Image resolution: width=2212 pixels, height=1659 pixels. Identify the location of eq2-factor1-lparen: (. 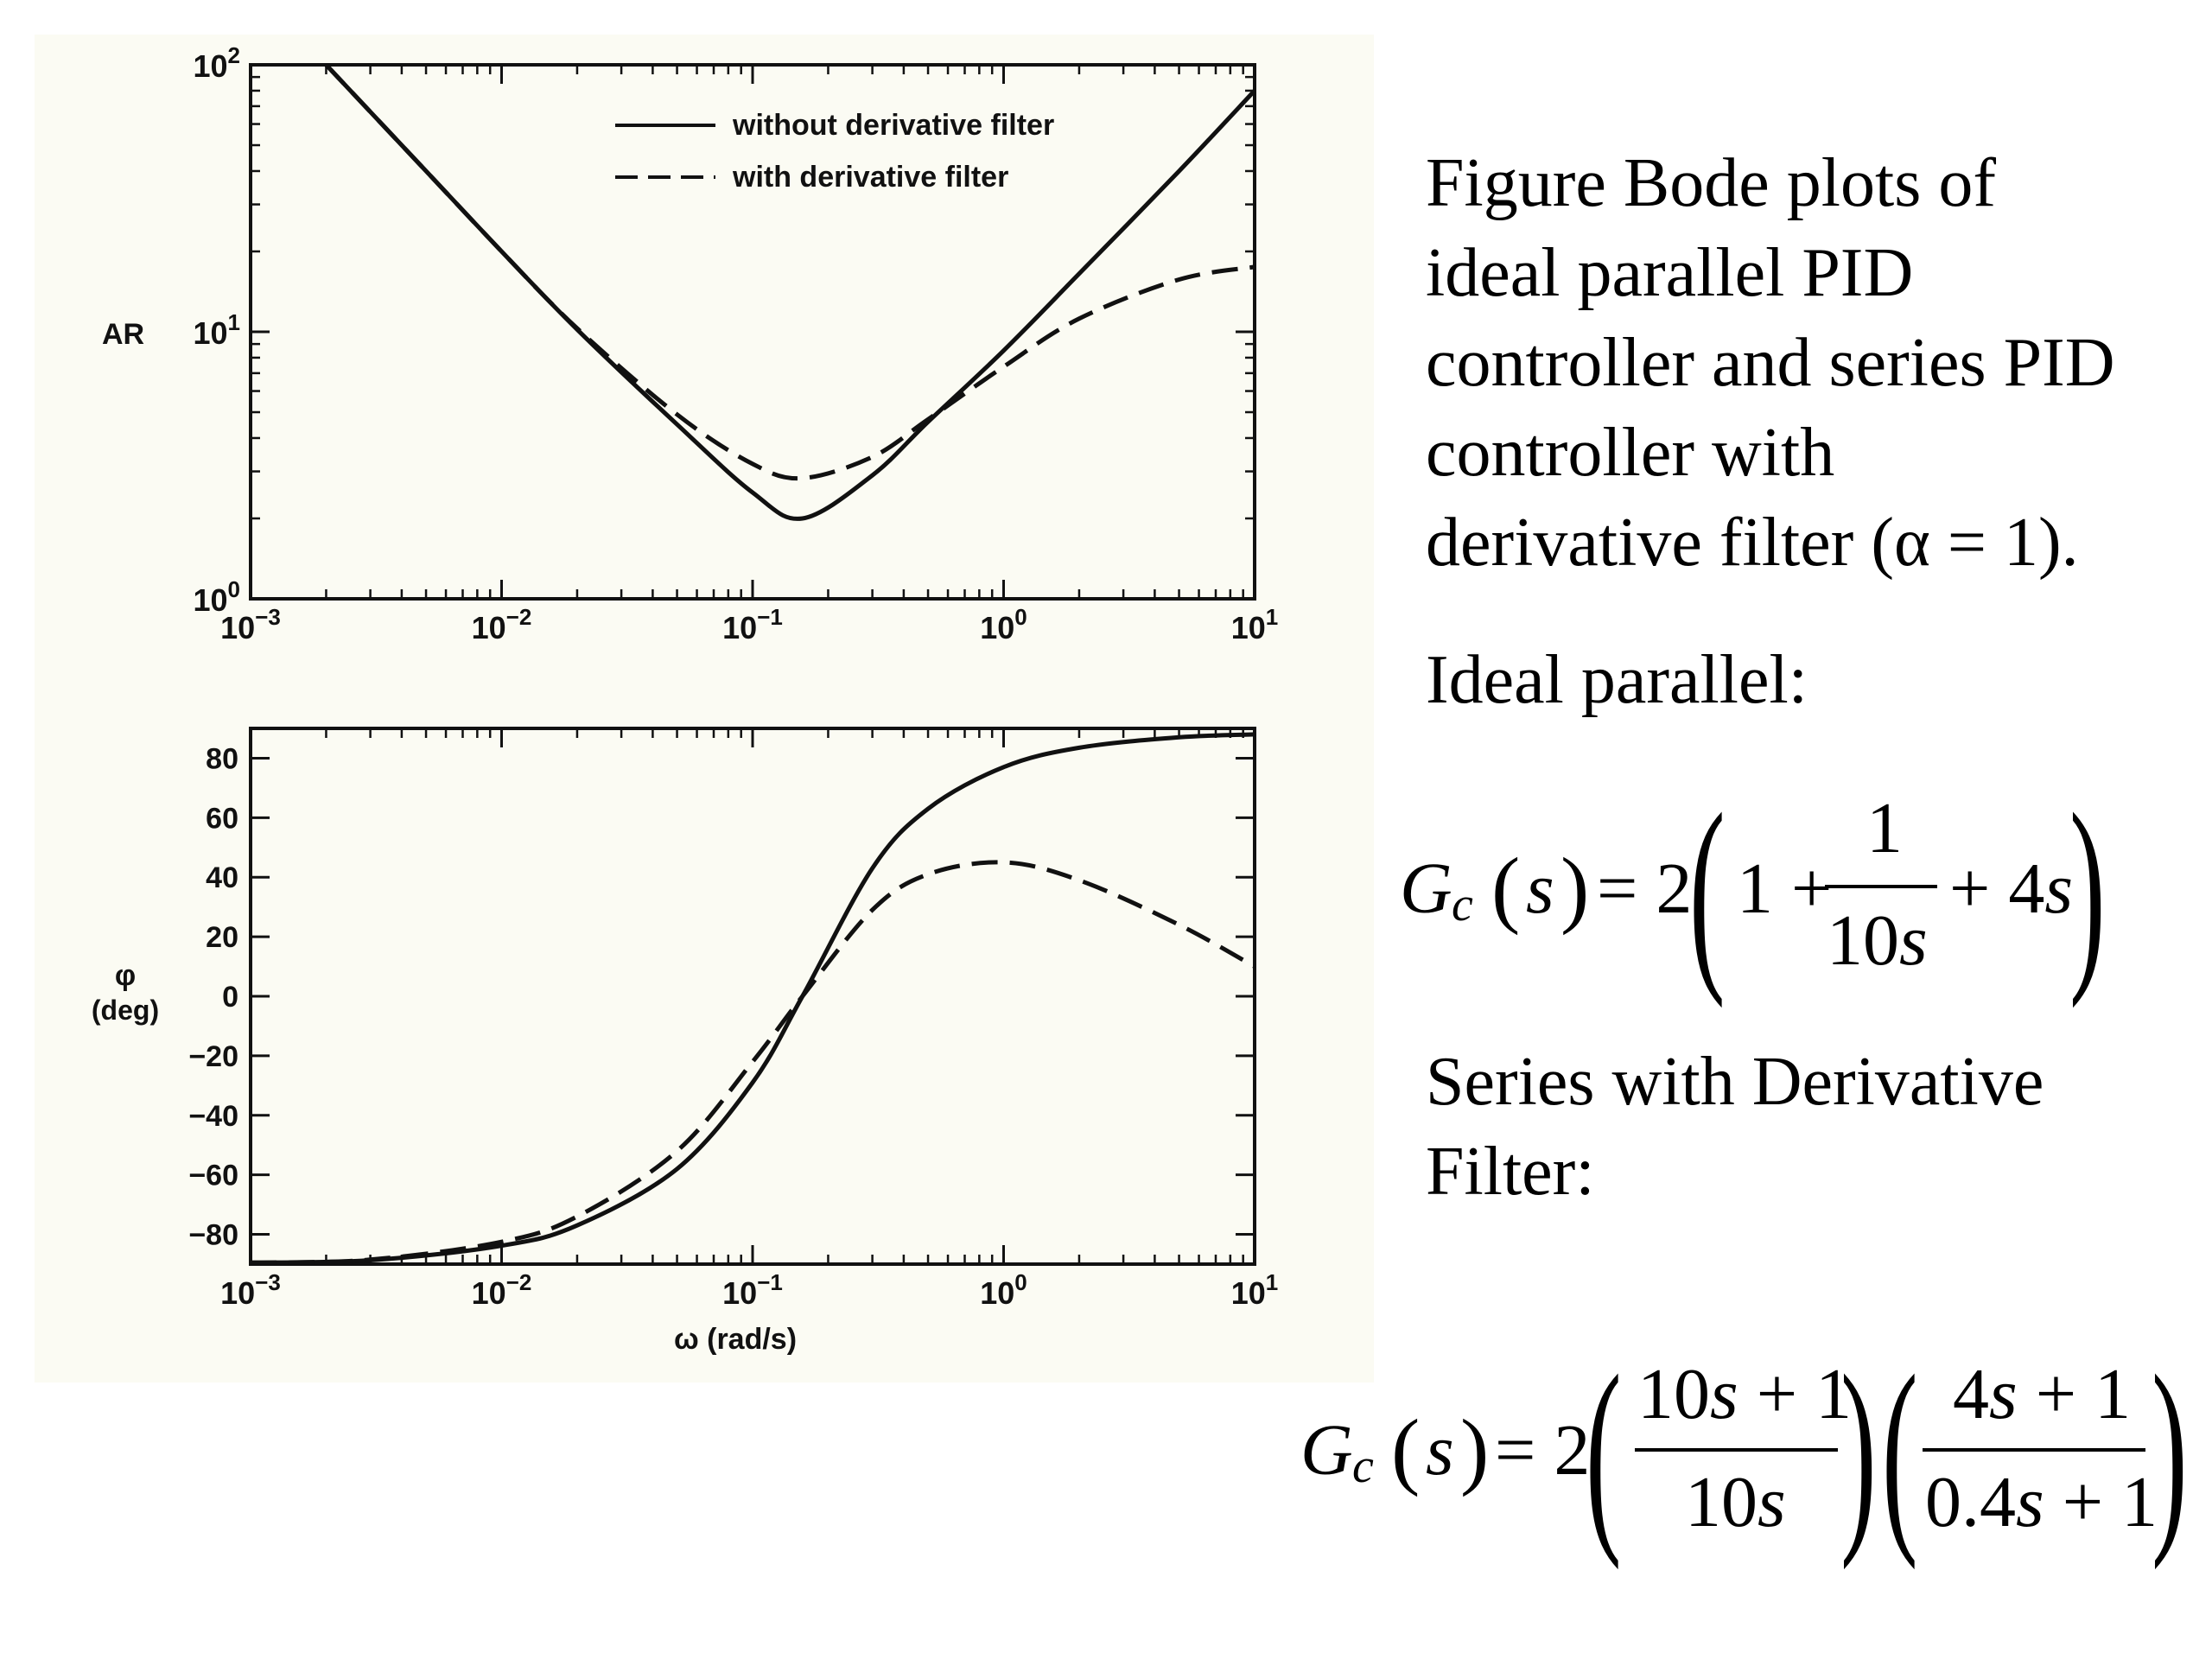
(1604, 1451).